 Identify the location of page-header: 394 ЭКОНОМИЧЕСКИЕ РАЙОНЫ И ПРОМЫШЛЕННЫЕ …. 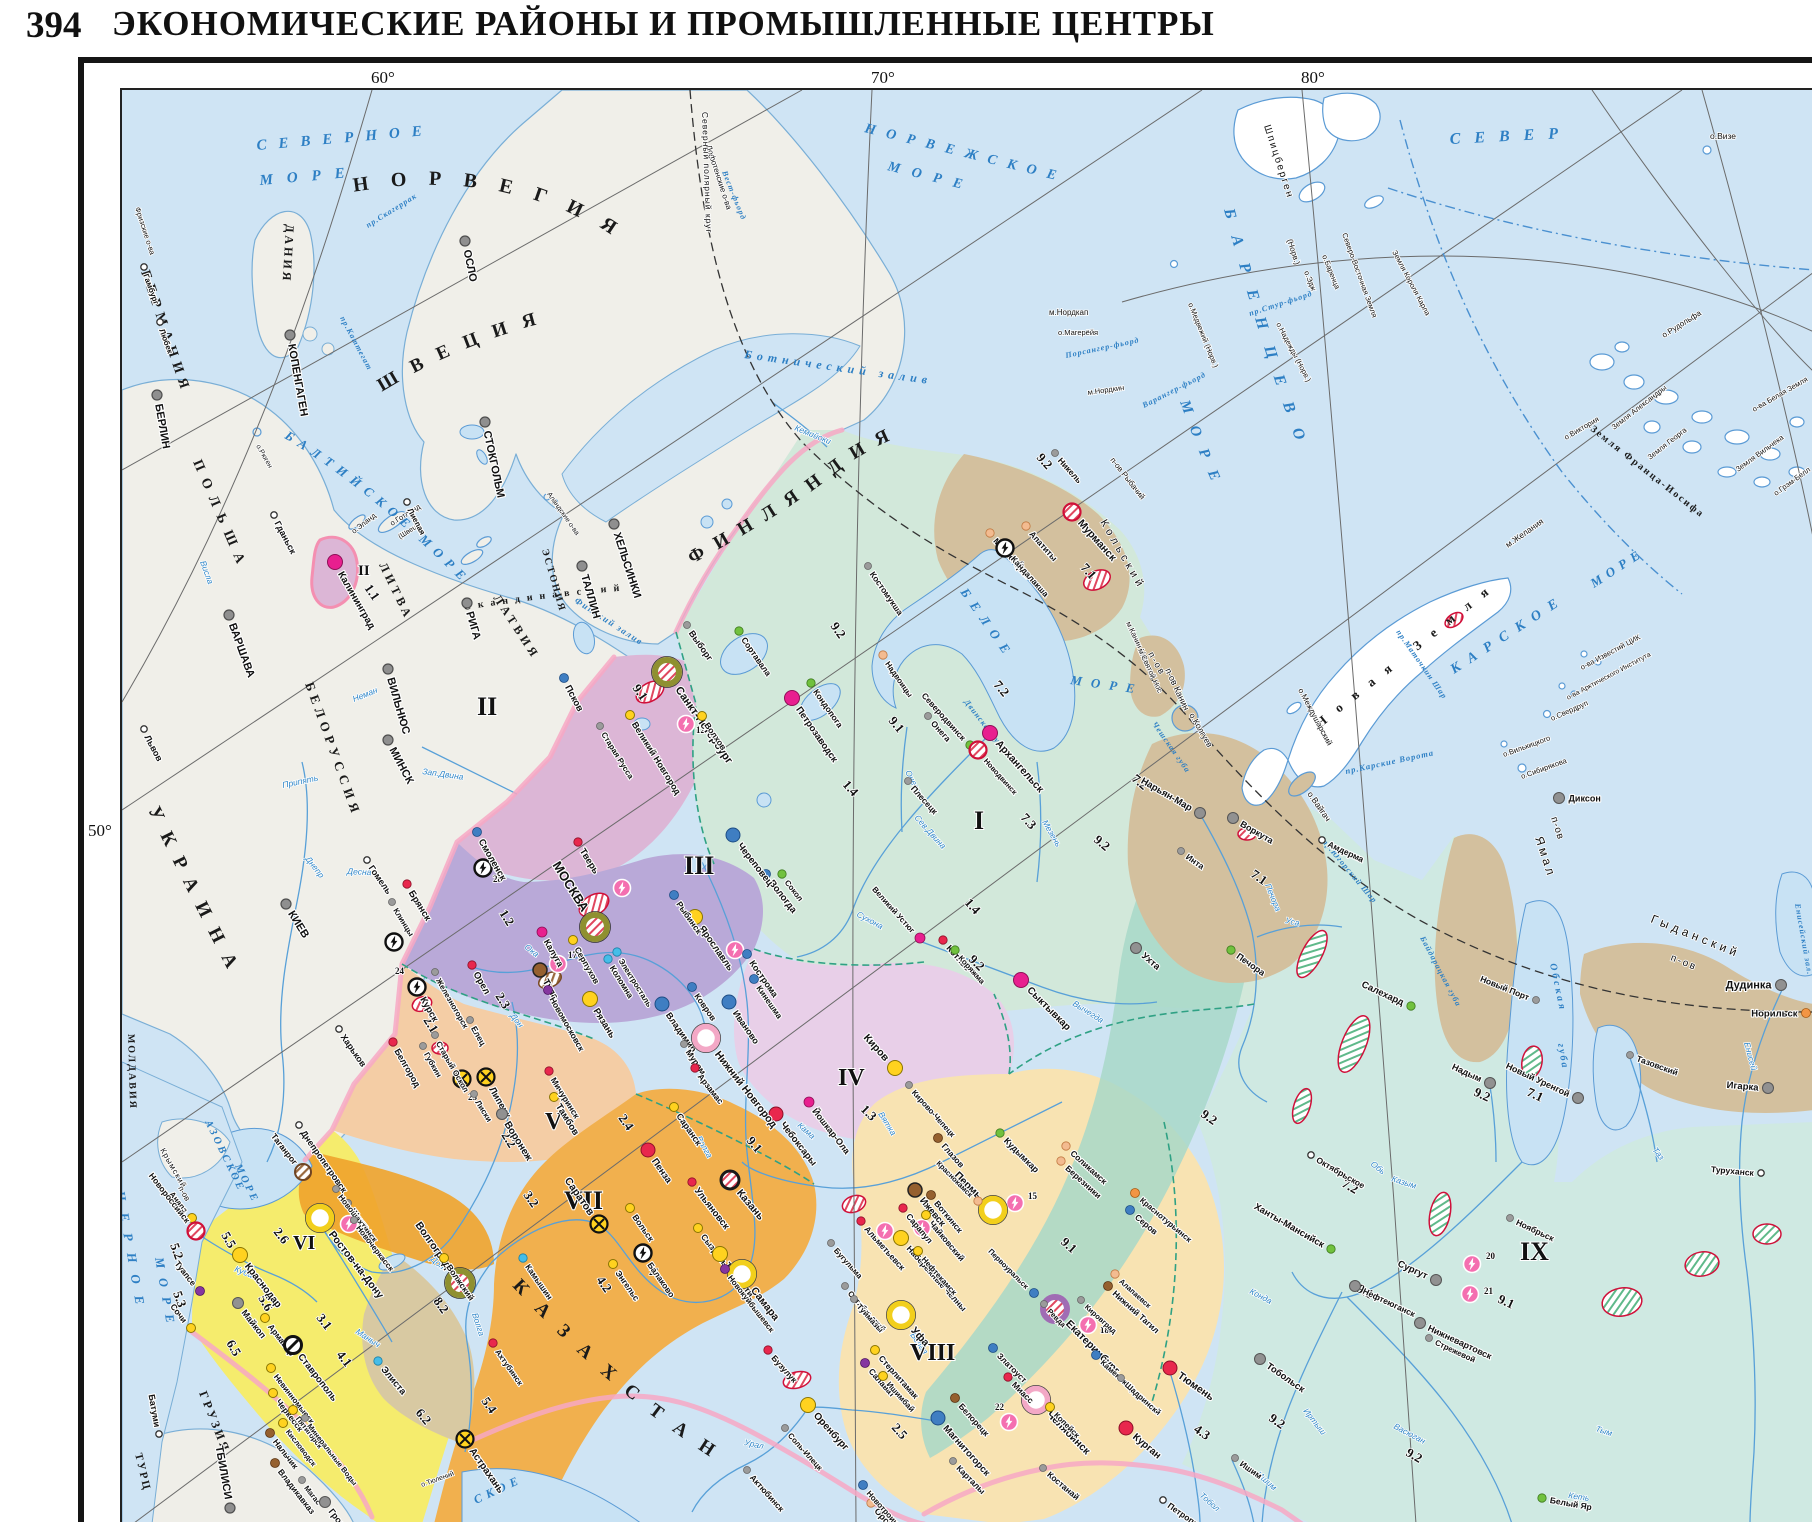
(906, 28).